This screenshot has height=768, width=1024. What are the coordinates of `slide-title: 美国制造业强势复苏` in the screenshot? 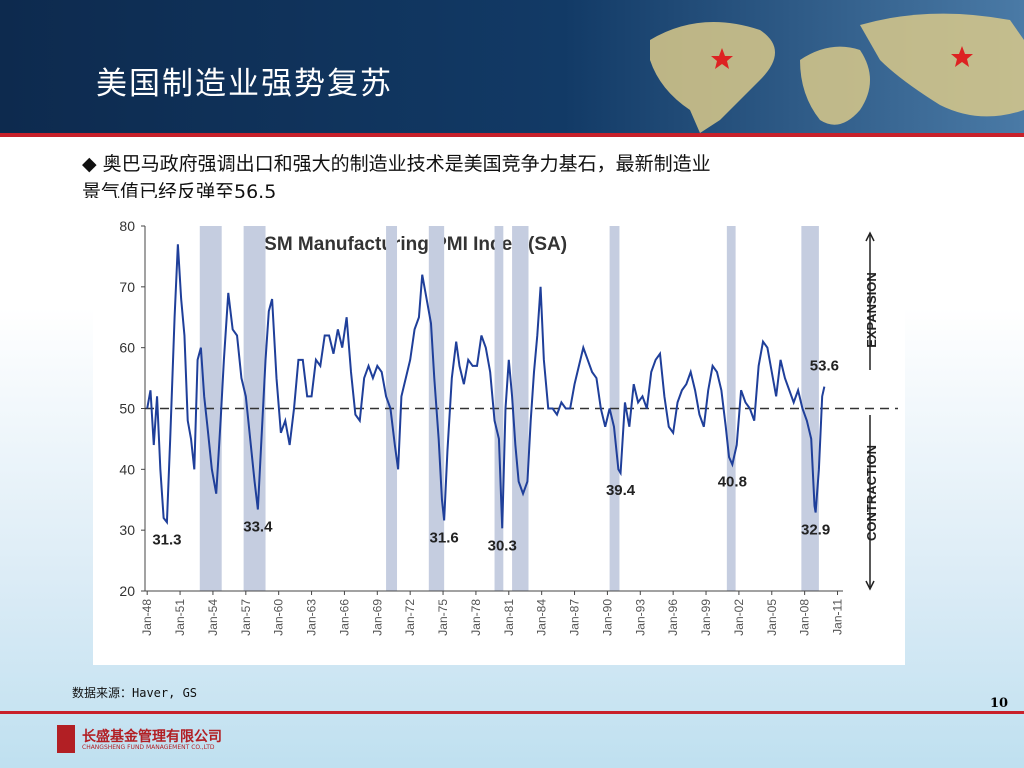 It's located at (244, 84).